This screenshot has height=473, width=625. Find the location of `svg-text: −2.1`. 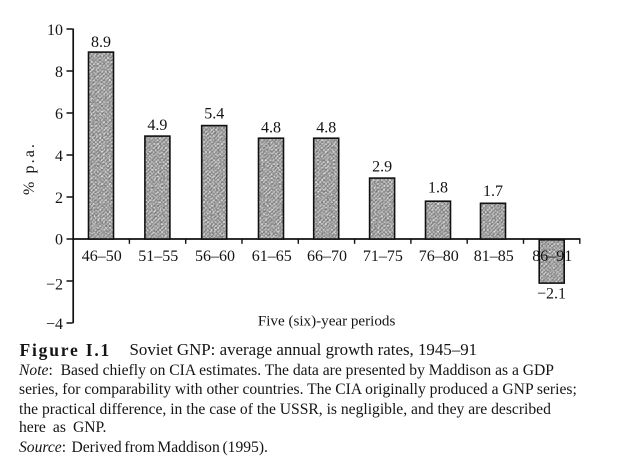

svg-text: −2.1 is located at coordinates (551, 294).